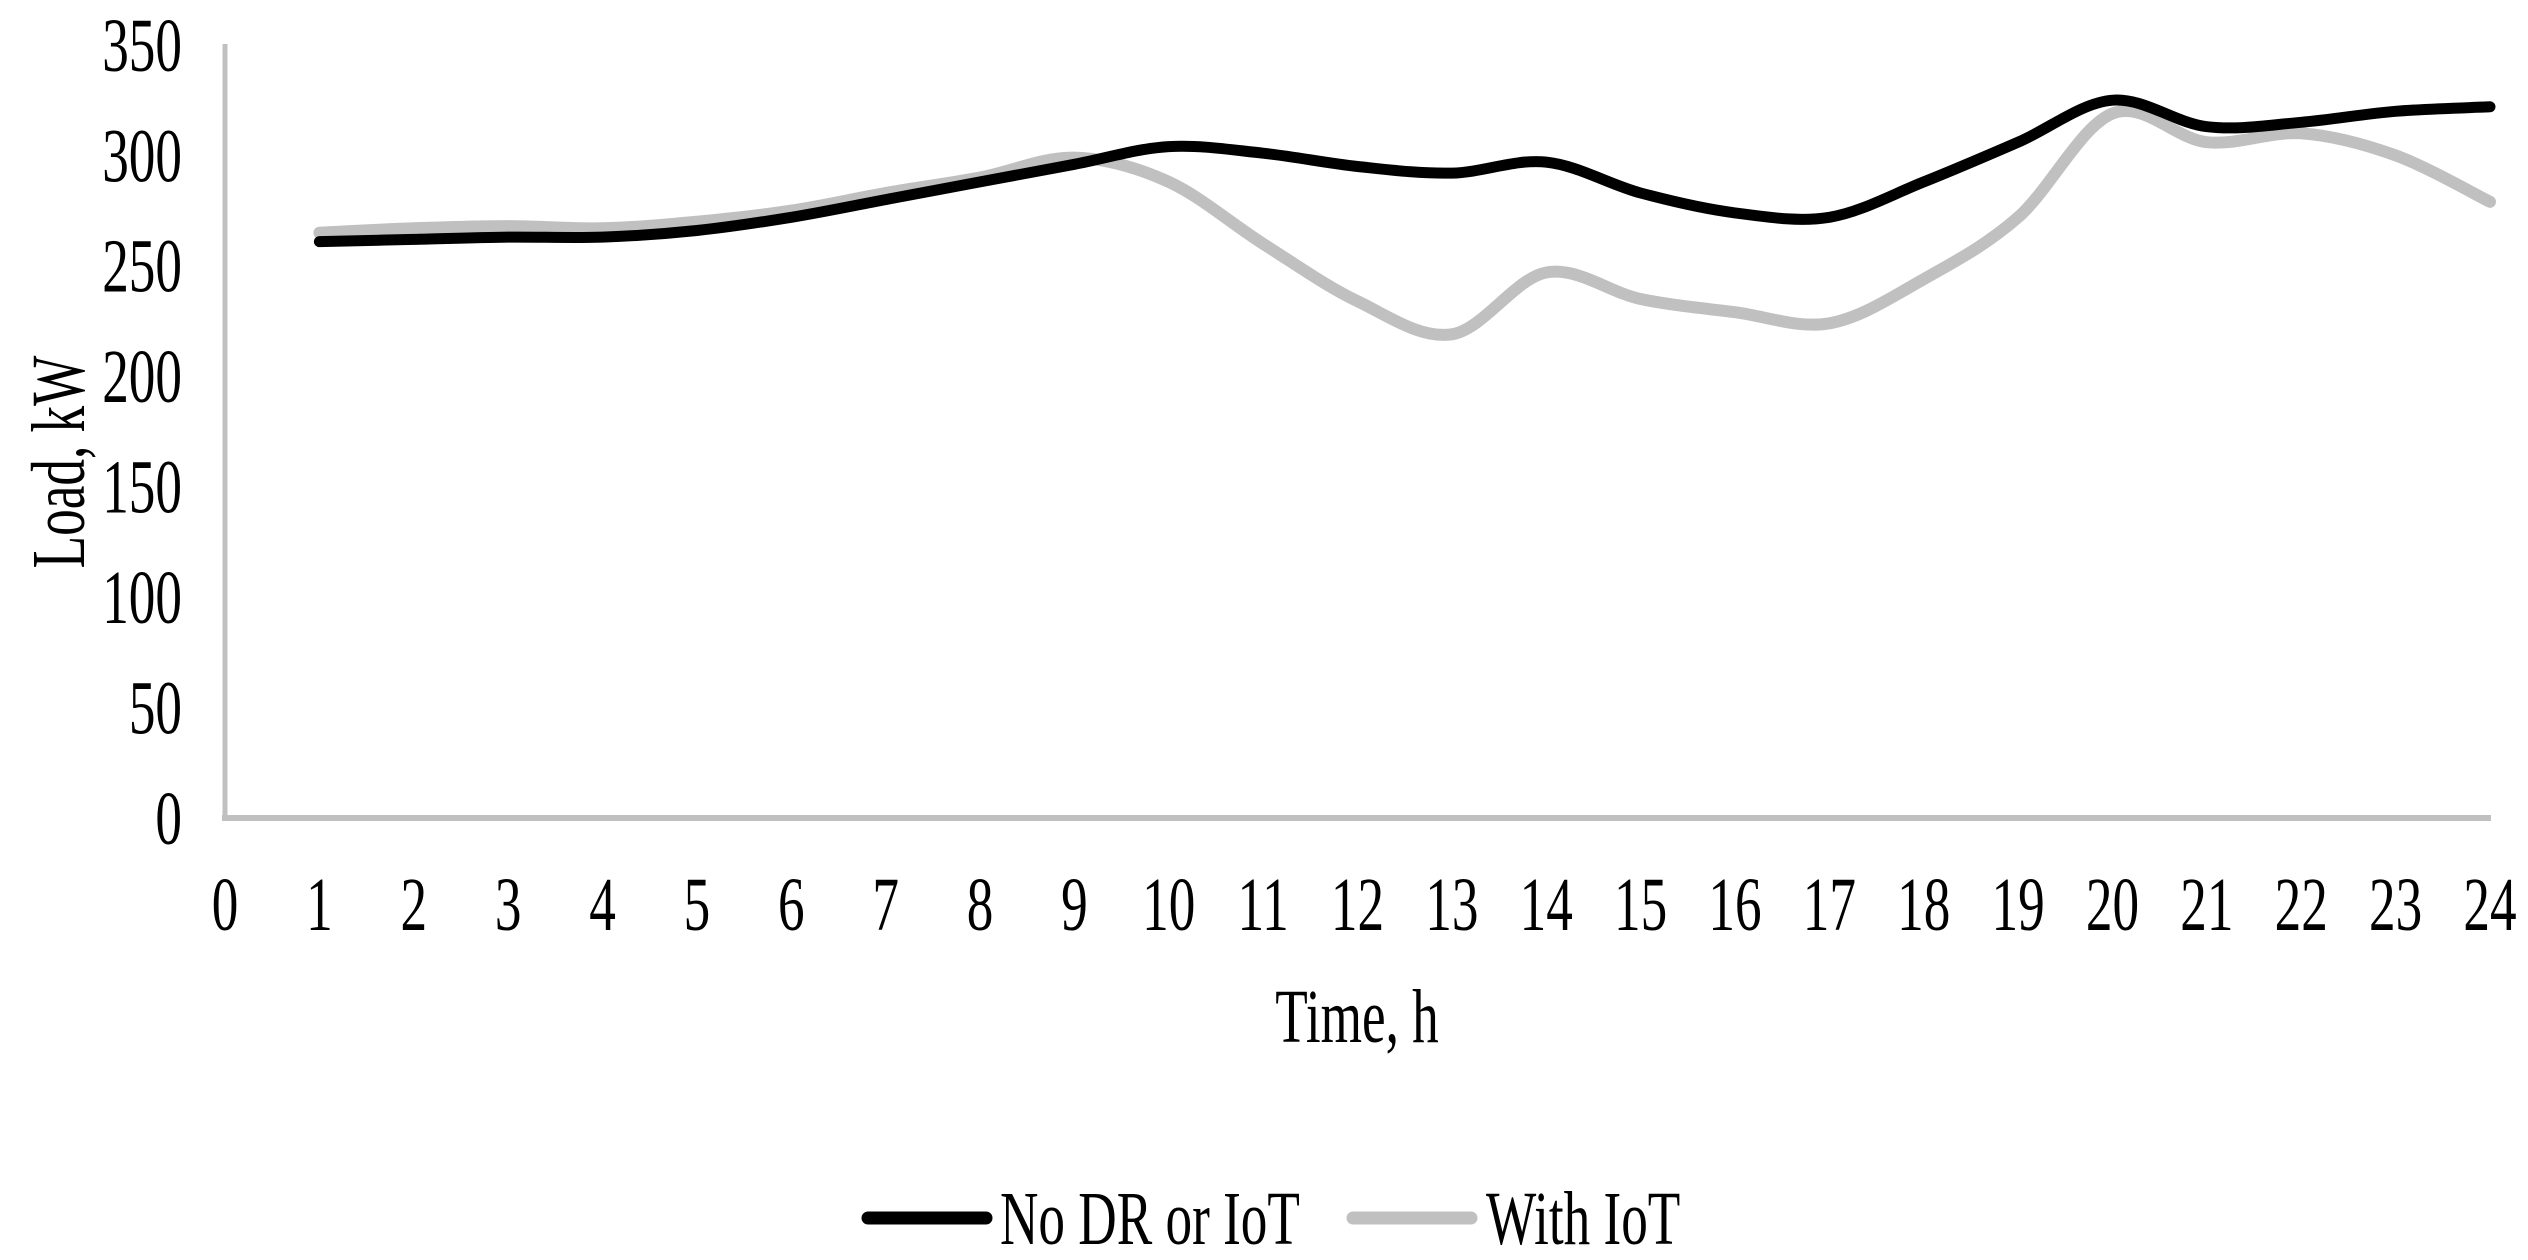 The height and width of the screenshot is (1260, 2528). Describe the element at coordinates (168, 819) in the screenshot. I see `y-tick-label: 0` at that location.